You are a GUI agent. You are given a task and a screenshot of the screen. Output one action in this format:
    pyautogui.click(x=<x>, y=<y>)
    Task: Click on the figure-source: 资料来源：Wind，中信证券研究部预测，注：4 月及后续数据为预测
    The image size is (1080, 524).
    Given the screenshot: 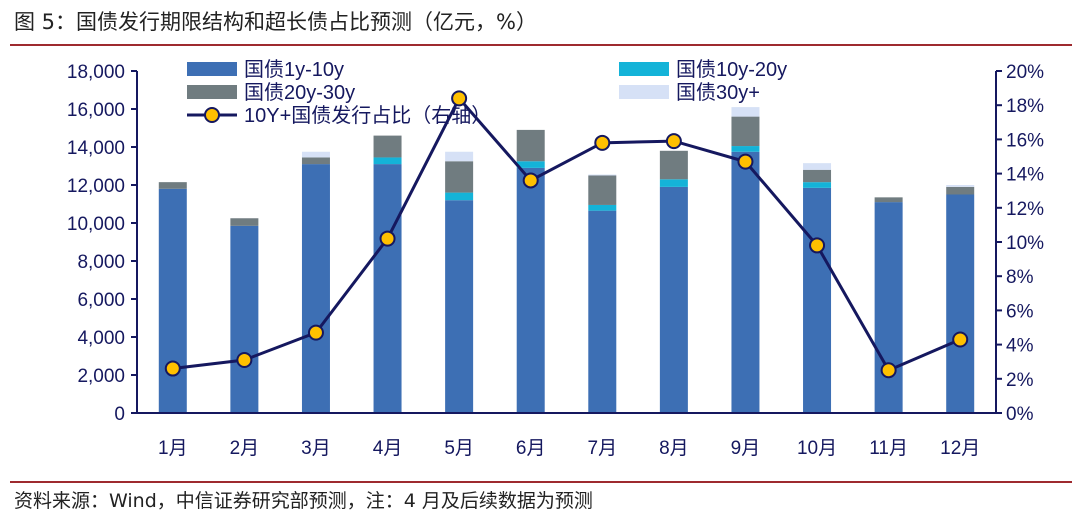 What is the action you would take?
    pyautogui.click(x=303, y=501)
    